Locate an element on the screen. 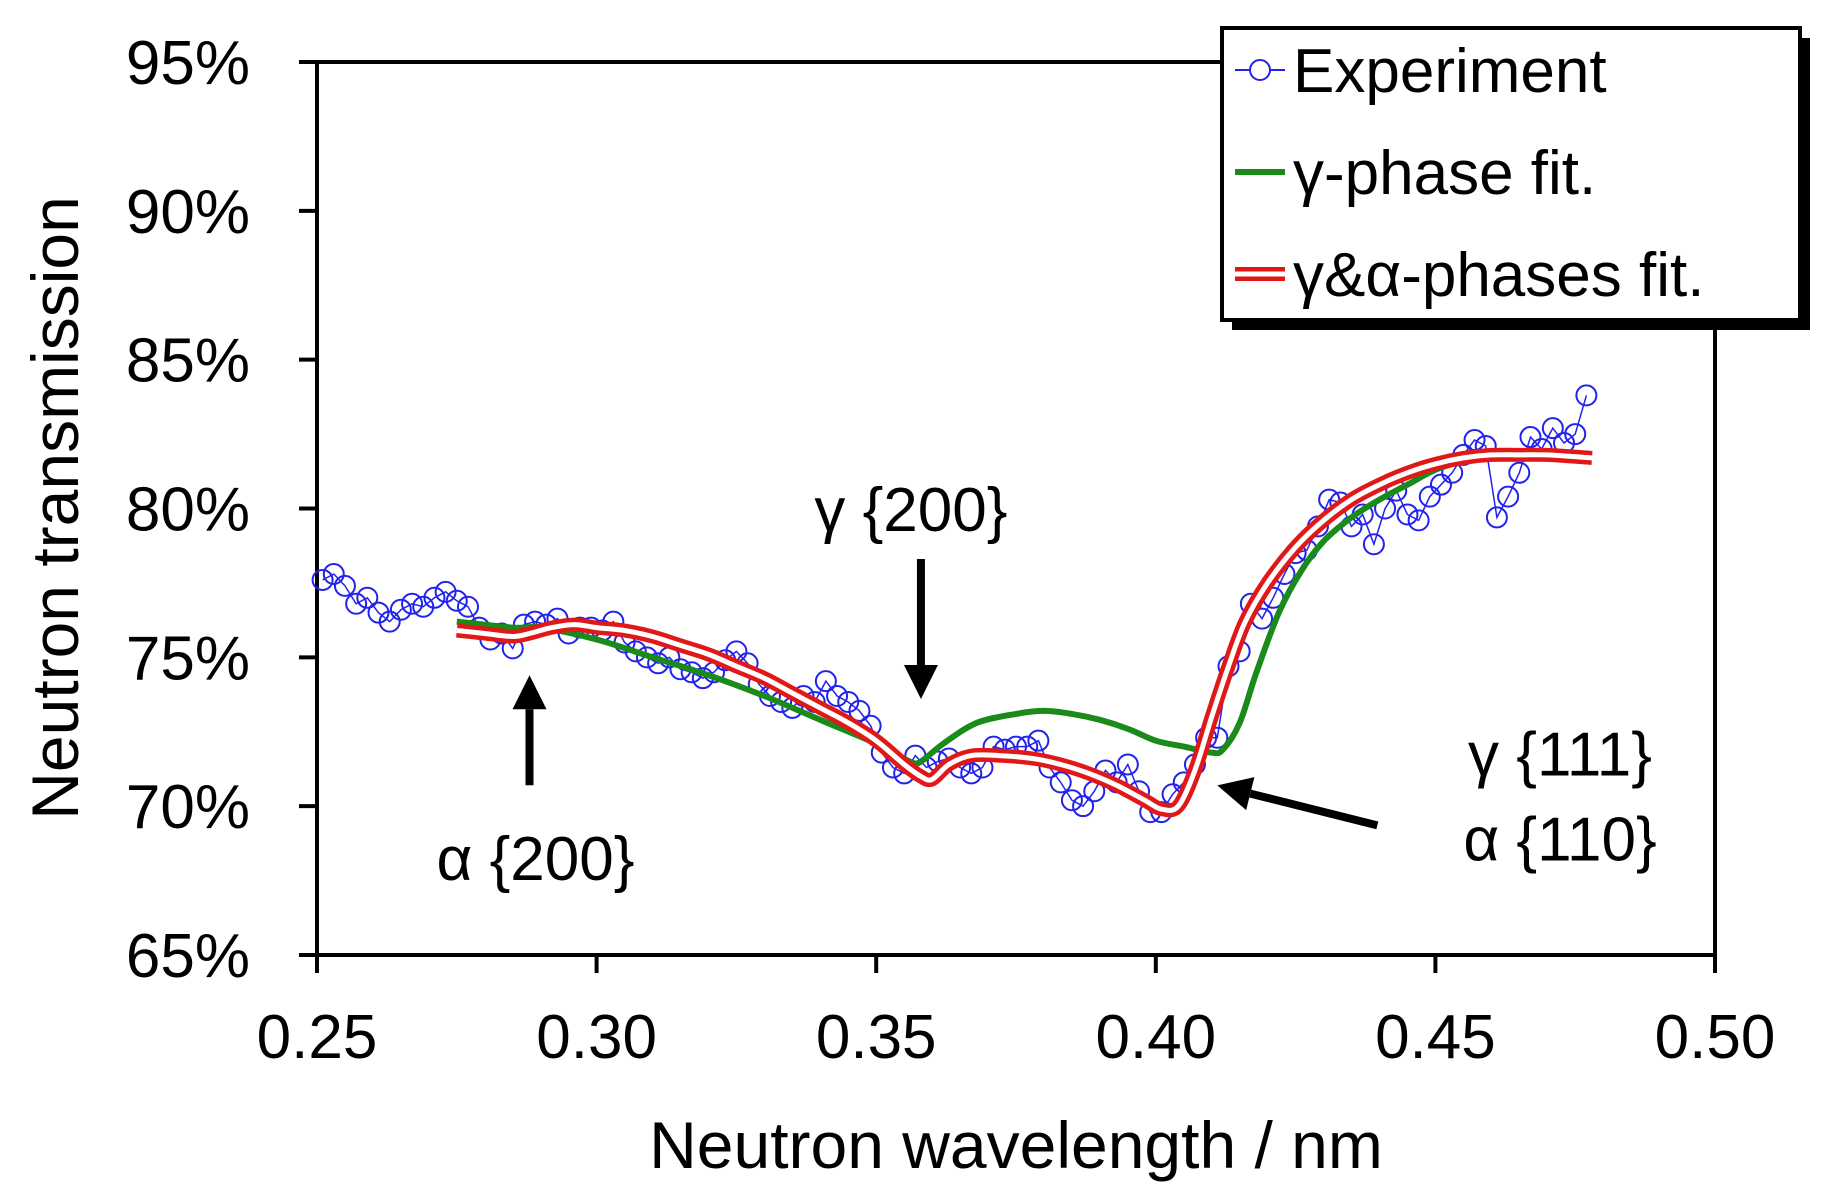 Image resolution: width=1826 pixels, height=1197 pixels. legend-marker-experiment is located at coordinates (1260, 70).